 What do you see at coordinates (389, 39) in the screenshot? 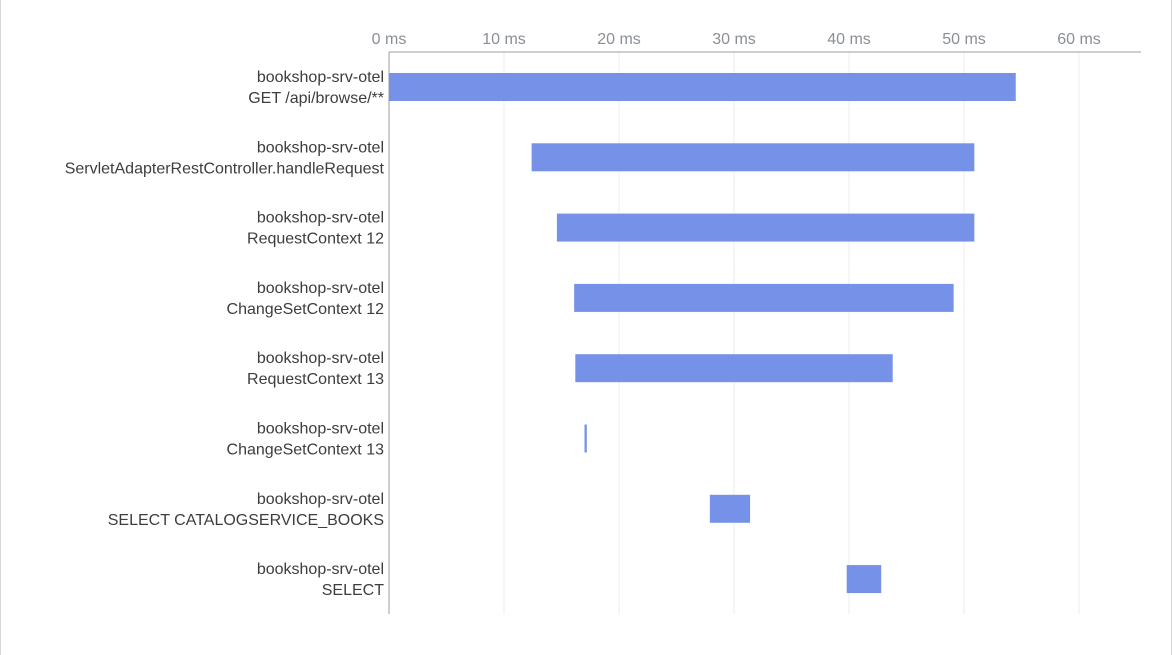
I see `x-tick-label: 0 ms` at bounding box center [389, 39].